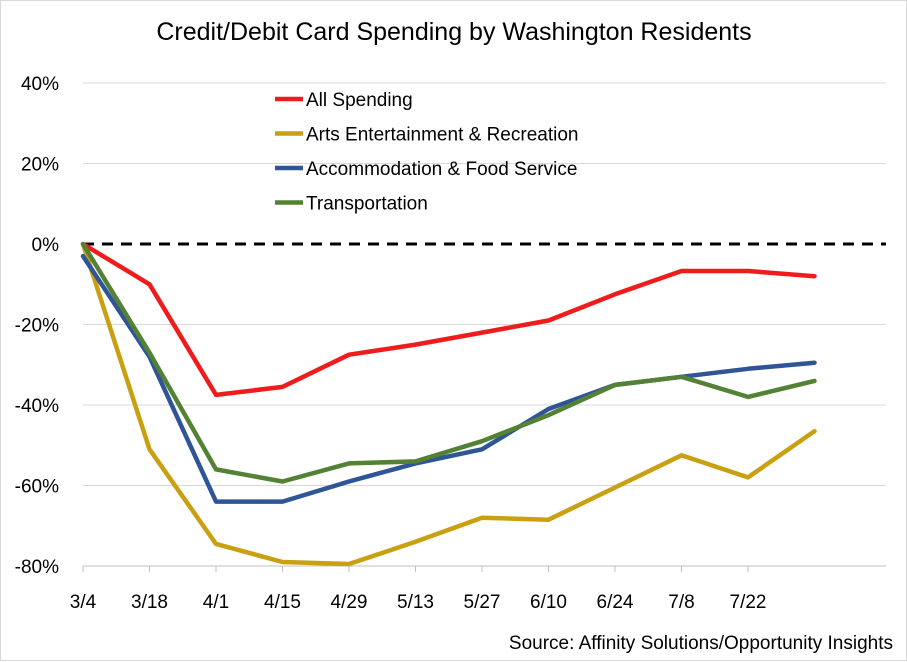 Image resolution: width=907 pixels, height=662 pixels. What do you see at coordinates (37, 567) in the screenshot?
I see `y-tick-label: -80%` at bounding box center [37, 567].